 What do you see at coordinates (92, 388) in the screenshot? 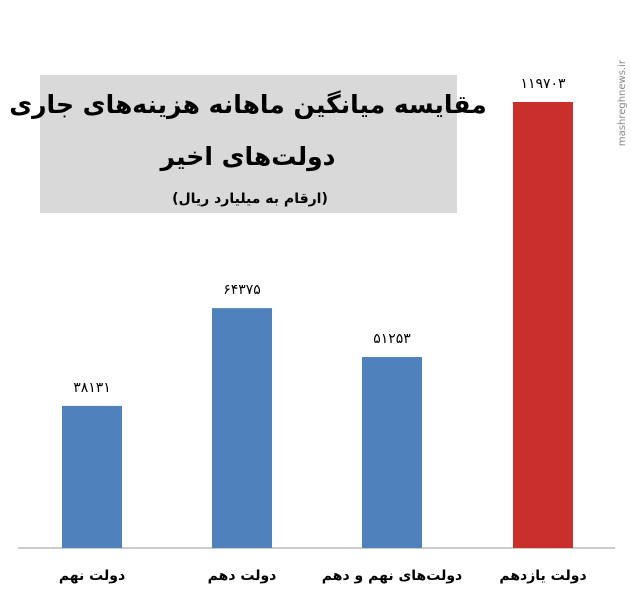
I see `value-label: ۳۸۱۳۱` at bounding box center [92, 388].